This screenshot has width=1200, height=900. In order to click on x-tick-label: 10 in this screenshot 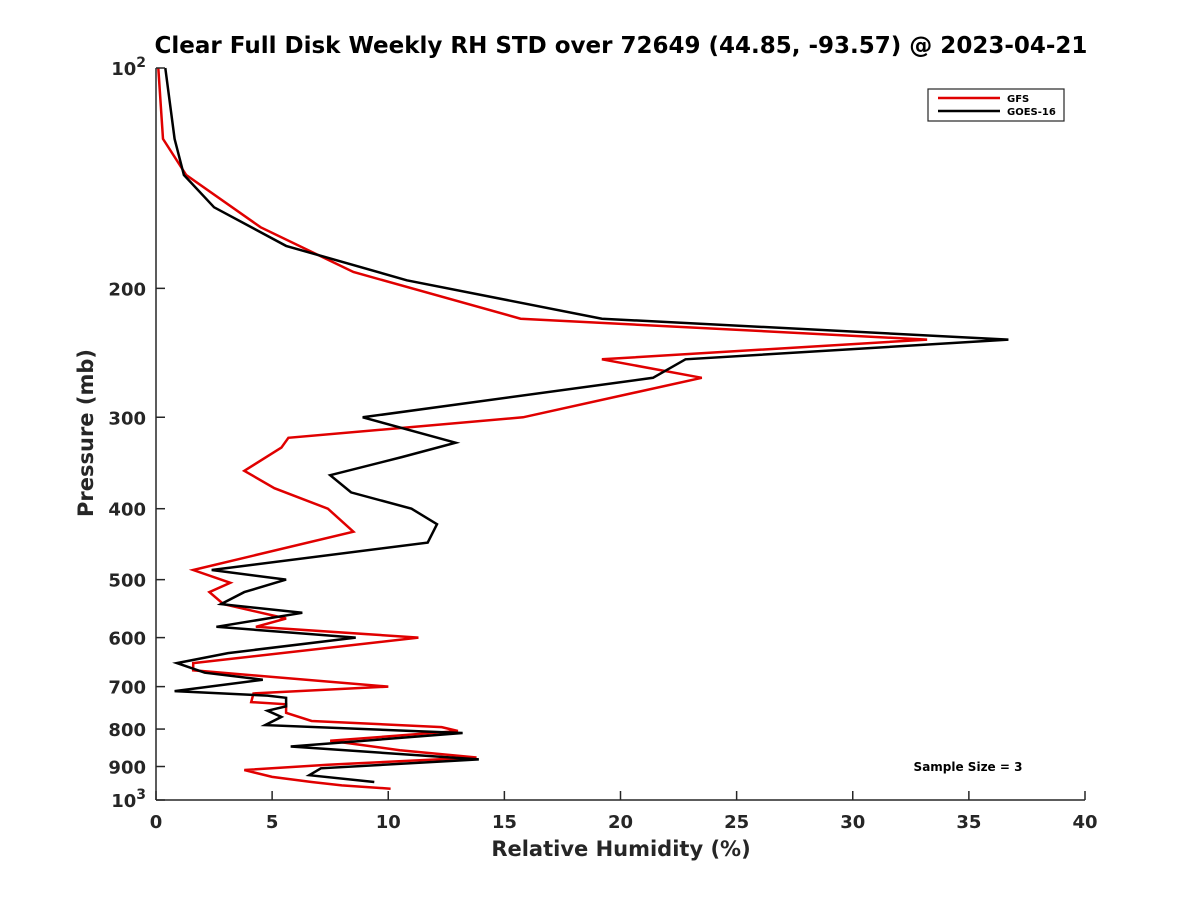, I will do `click(388, 822)`.